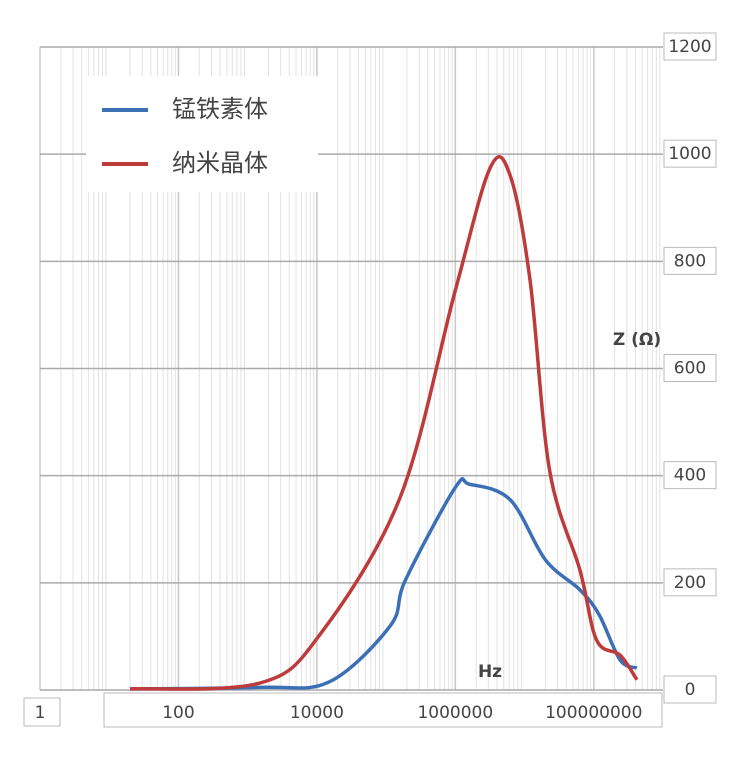 The height and width of the screenshot is (780, 750). Describe the element at coordinates (202, 134) in the screenshot. I see `legend-box` at that location.